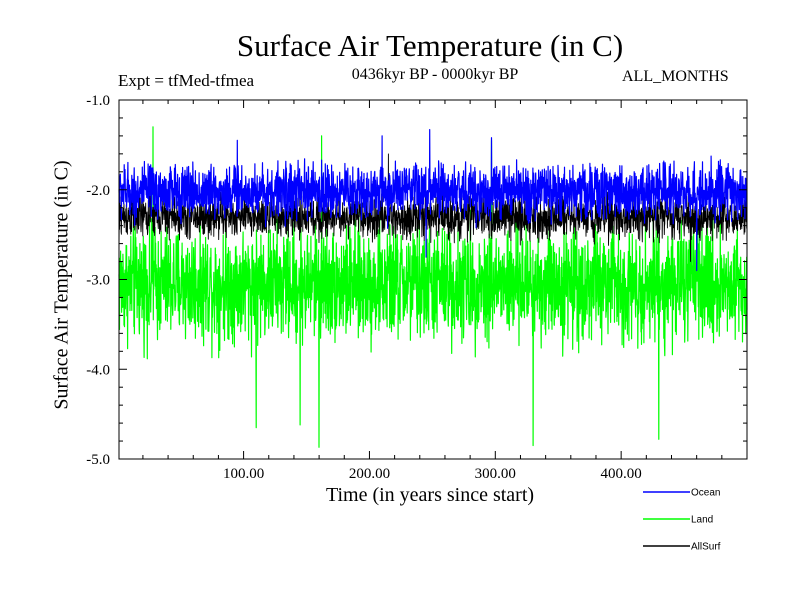 The image size is (800, 600). Describe the element at coordinates (435, 74) in the screenshot. I see `period-label: 0436kyr BP - 0000kyr BP` at that location.